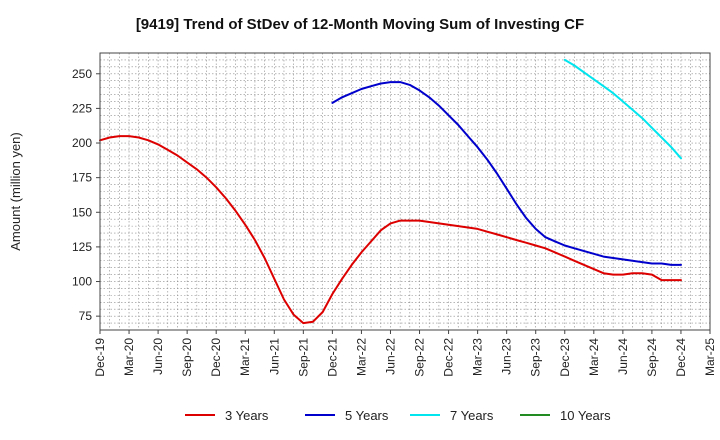 Image resolution: width=720 pixels, height=440 pixels. Describe the element at coordinates (710, 357) in the screenshot. I see `x-tick-label: Mar-25` at that location.